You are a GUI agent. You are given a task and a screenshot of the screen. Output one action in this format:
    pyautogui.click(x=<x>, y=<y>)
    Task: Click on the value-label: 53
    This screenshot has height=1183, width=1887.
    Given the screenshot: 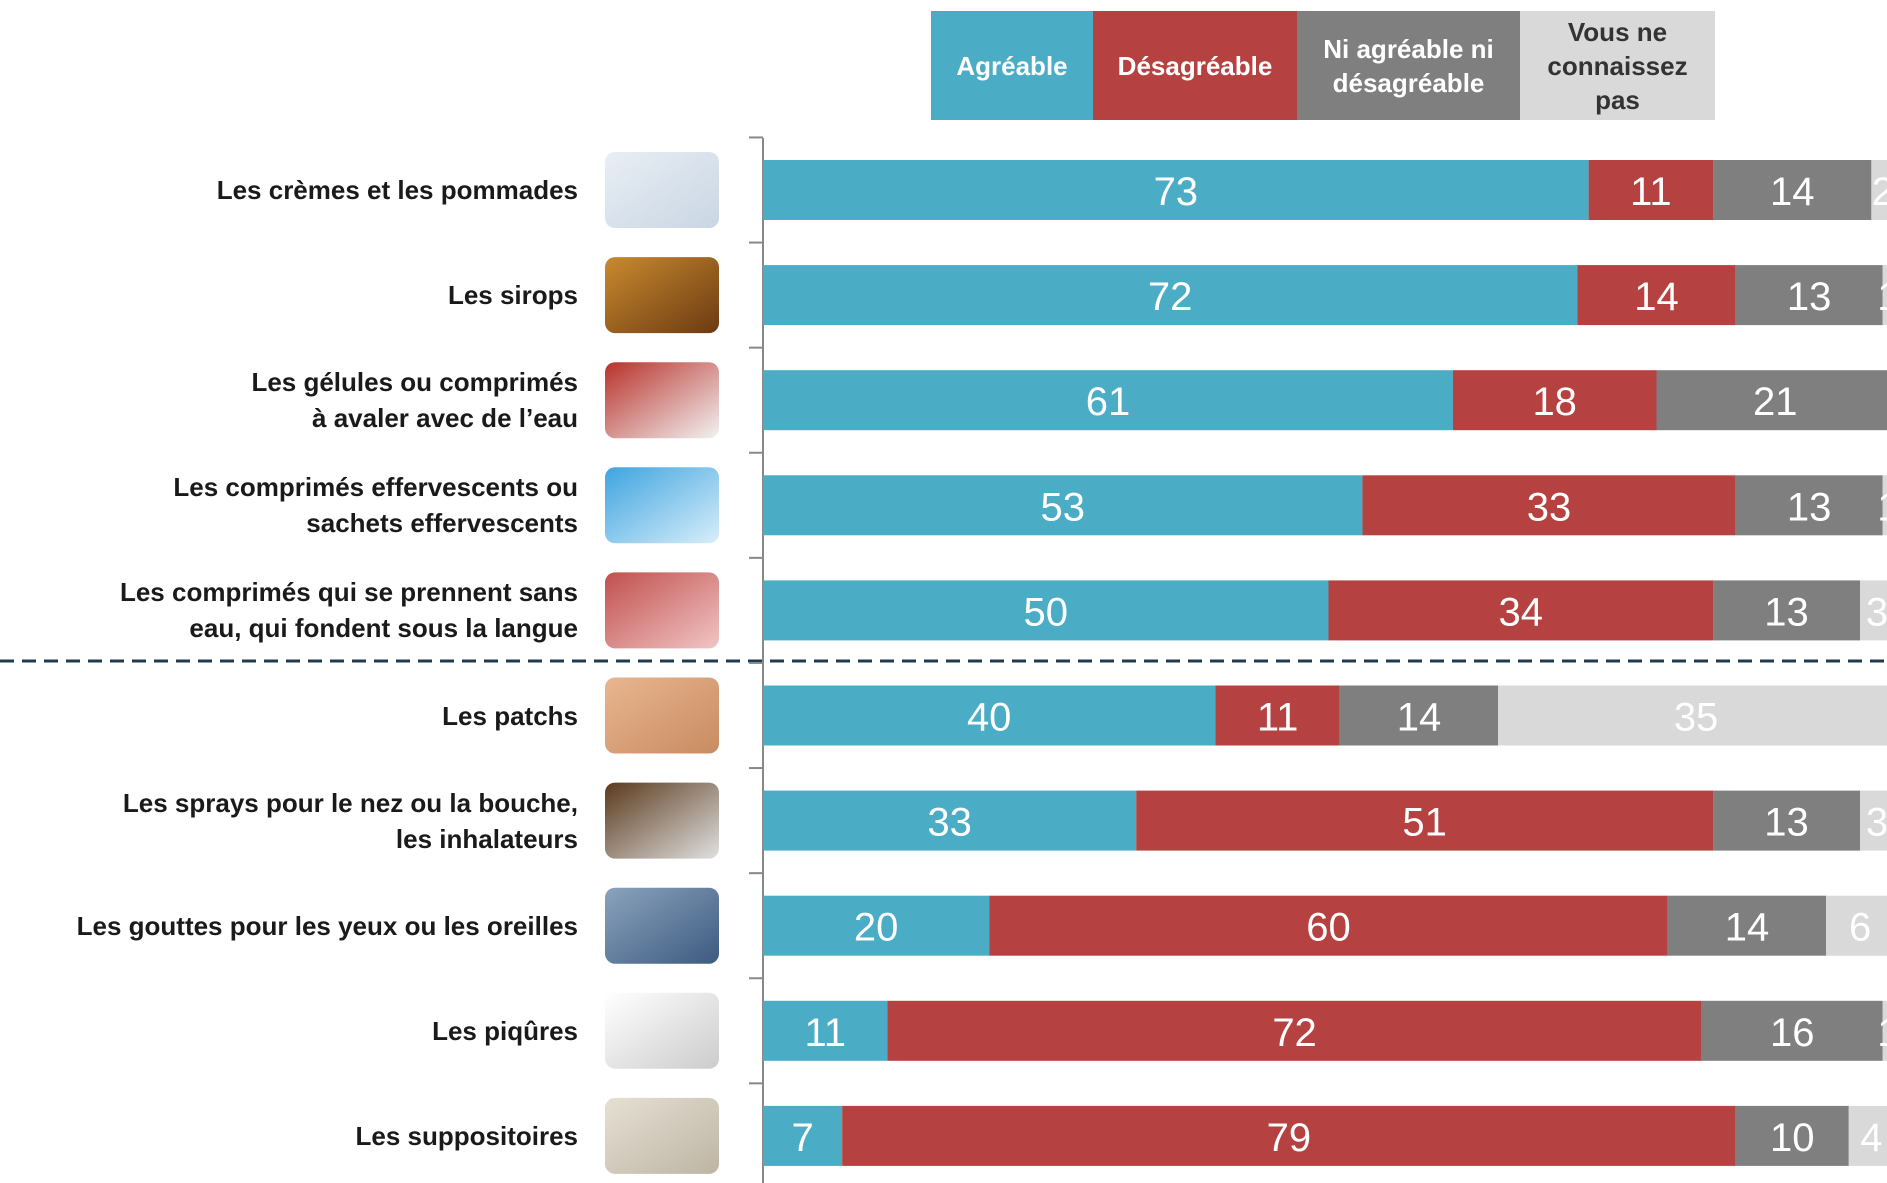 What is the action you would take?
    pyautogui.click(x=1062, y=507)
    